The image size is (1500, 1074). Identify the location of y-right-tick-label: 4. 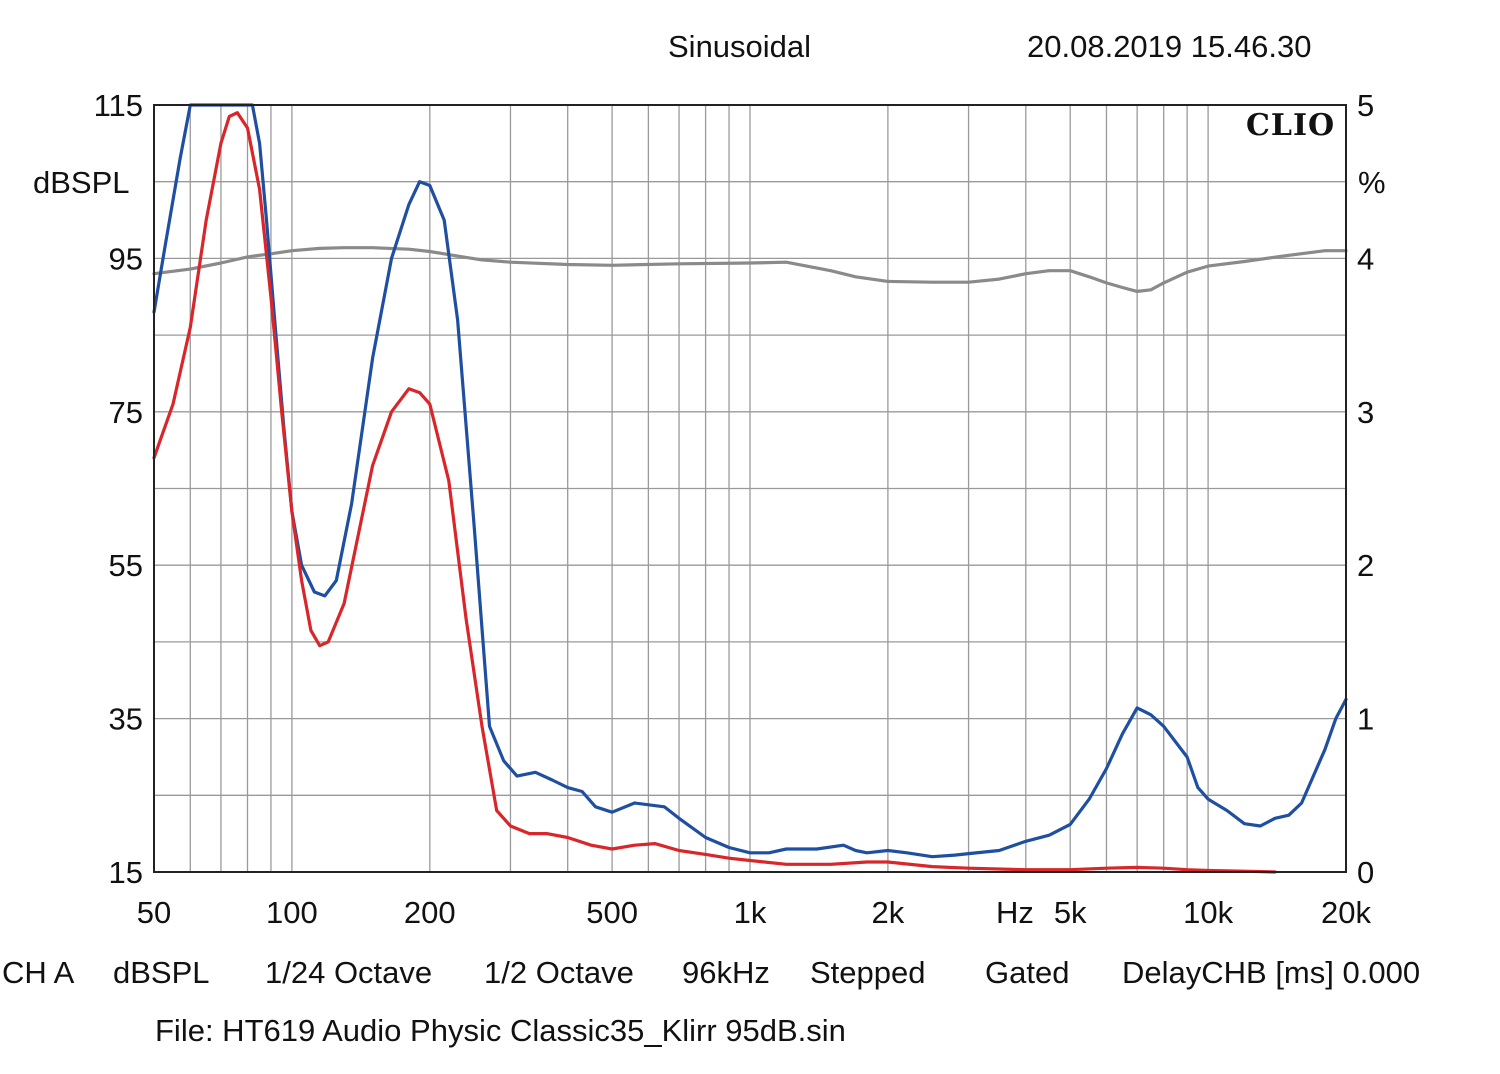
(1365, 258).